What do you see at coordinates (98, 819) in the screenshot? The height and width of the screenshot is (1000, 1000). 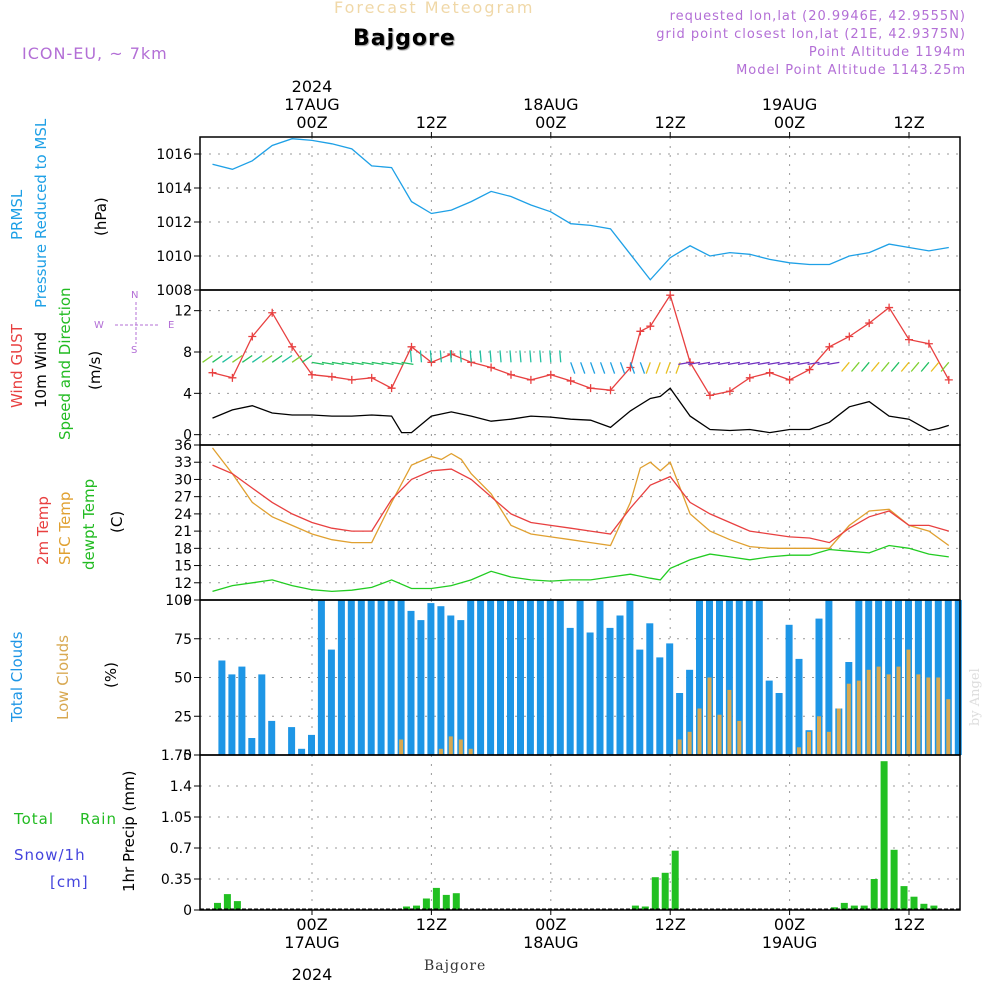 I see `rain-label: Rain` at bounding box center [98, 819].